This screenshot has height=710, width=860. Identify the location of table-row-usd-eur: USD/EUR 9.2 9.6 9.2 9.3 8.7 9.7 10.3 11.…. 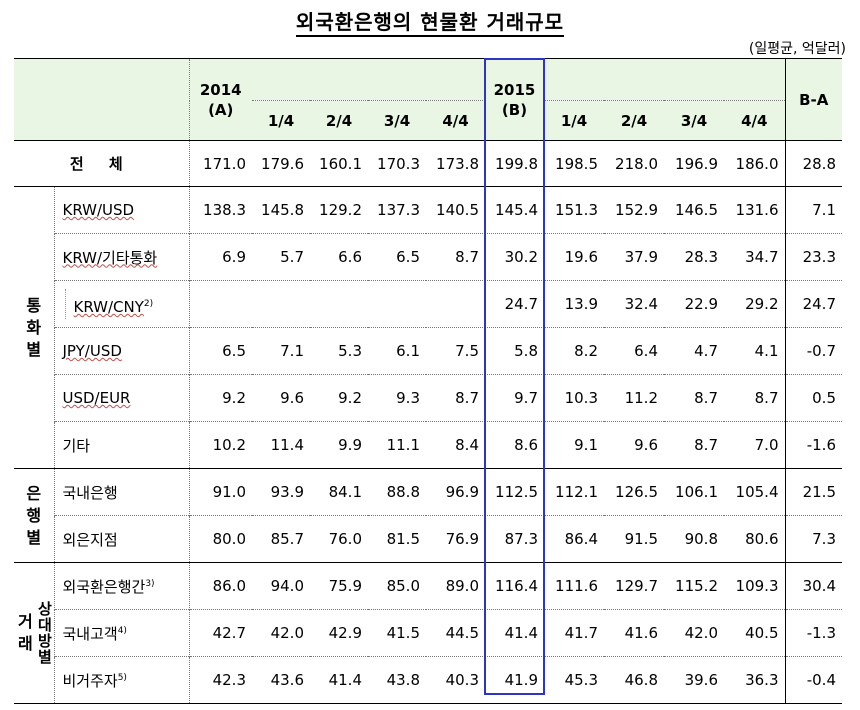
(428, 398).